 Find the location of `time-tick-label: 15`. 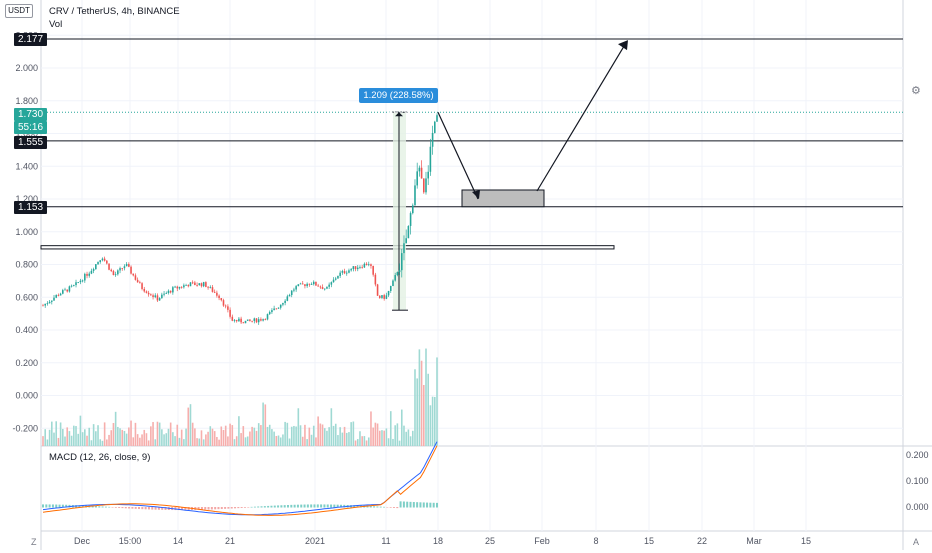

time-tick-label: 15 is located at coordinates (806, 541).